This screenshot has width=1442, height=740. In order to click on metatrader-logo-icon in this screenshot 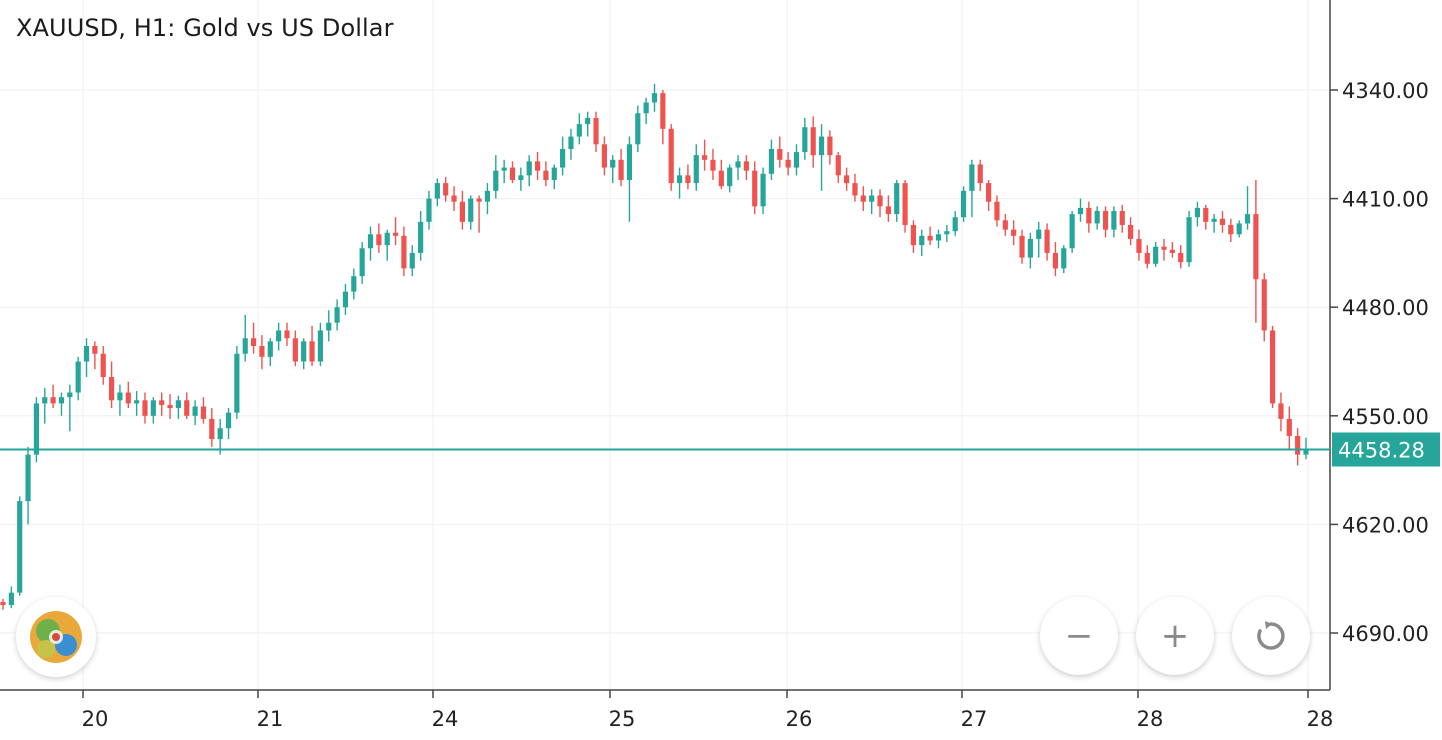, I will do `click(56, 637)`.